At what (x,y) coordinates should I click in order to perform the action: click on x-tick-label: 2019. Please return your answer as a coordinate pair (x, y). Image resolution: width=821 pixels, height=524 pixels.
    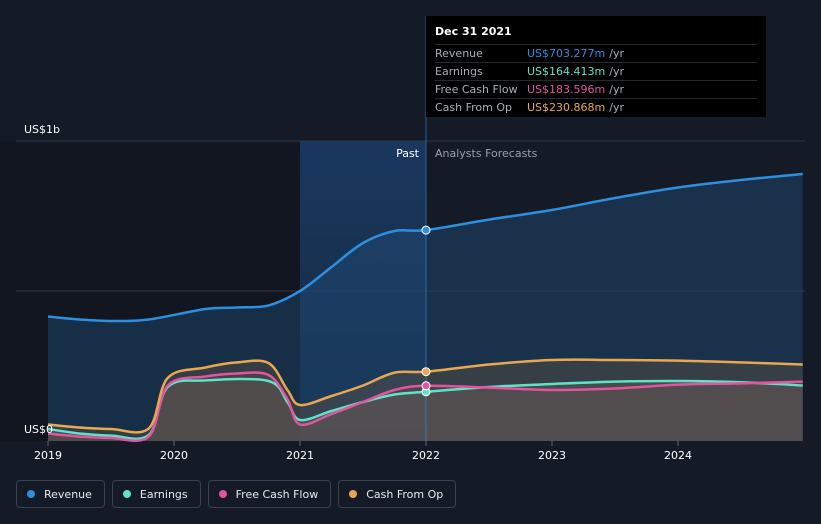
    Looking at the image, I should click on (48, 455).